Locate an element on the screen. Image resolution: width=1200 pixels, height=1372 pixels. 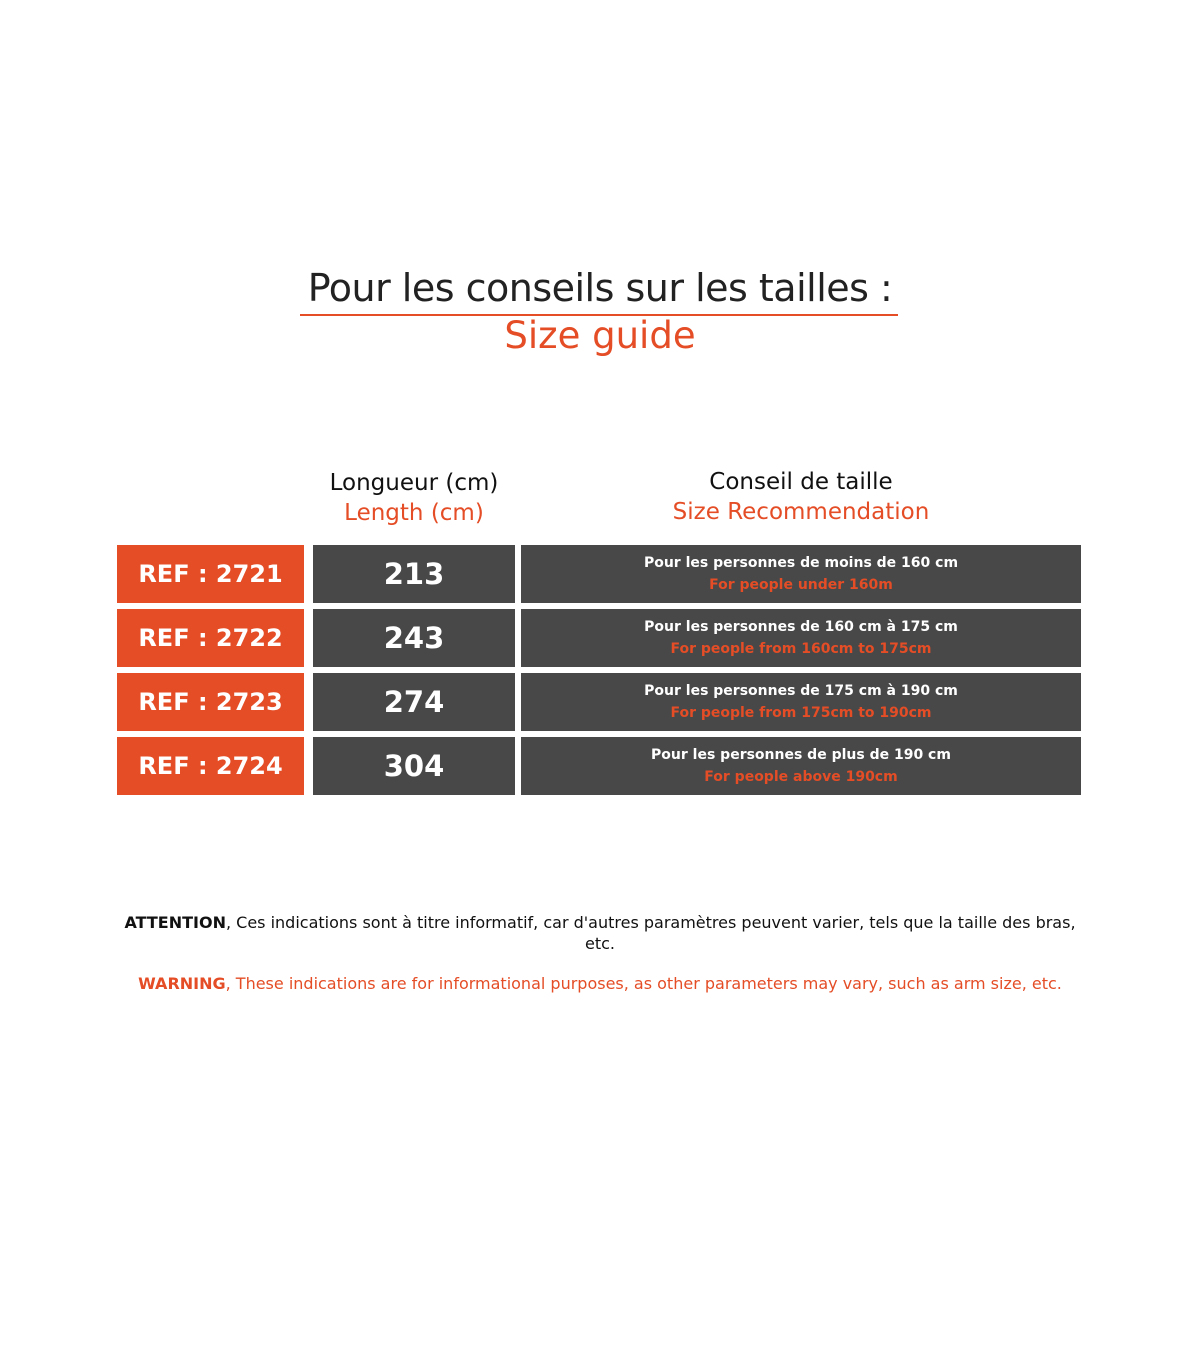
title-underline is located at coordinates (599, 315).